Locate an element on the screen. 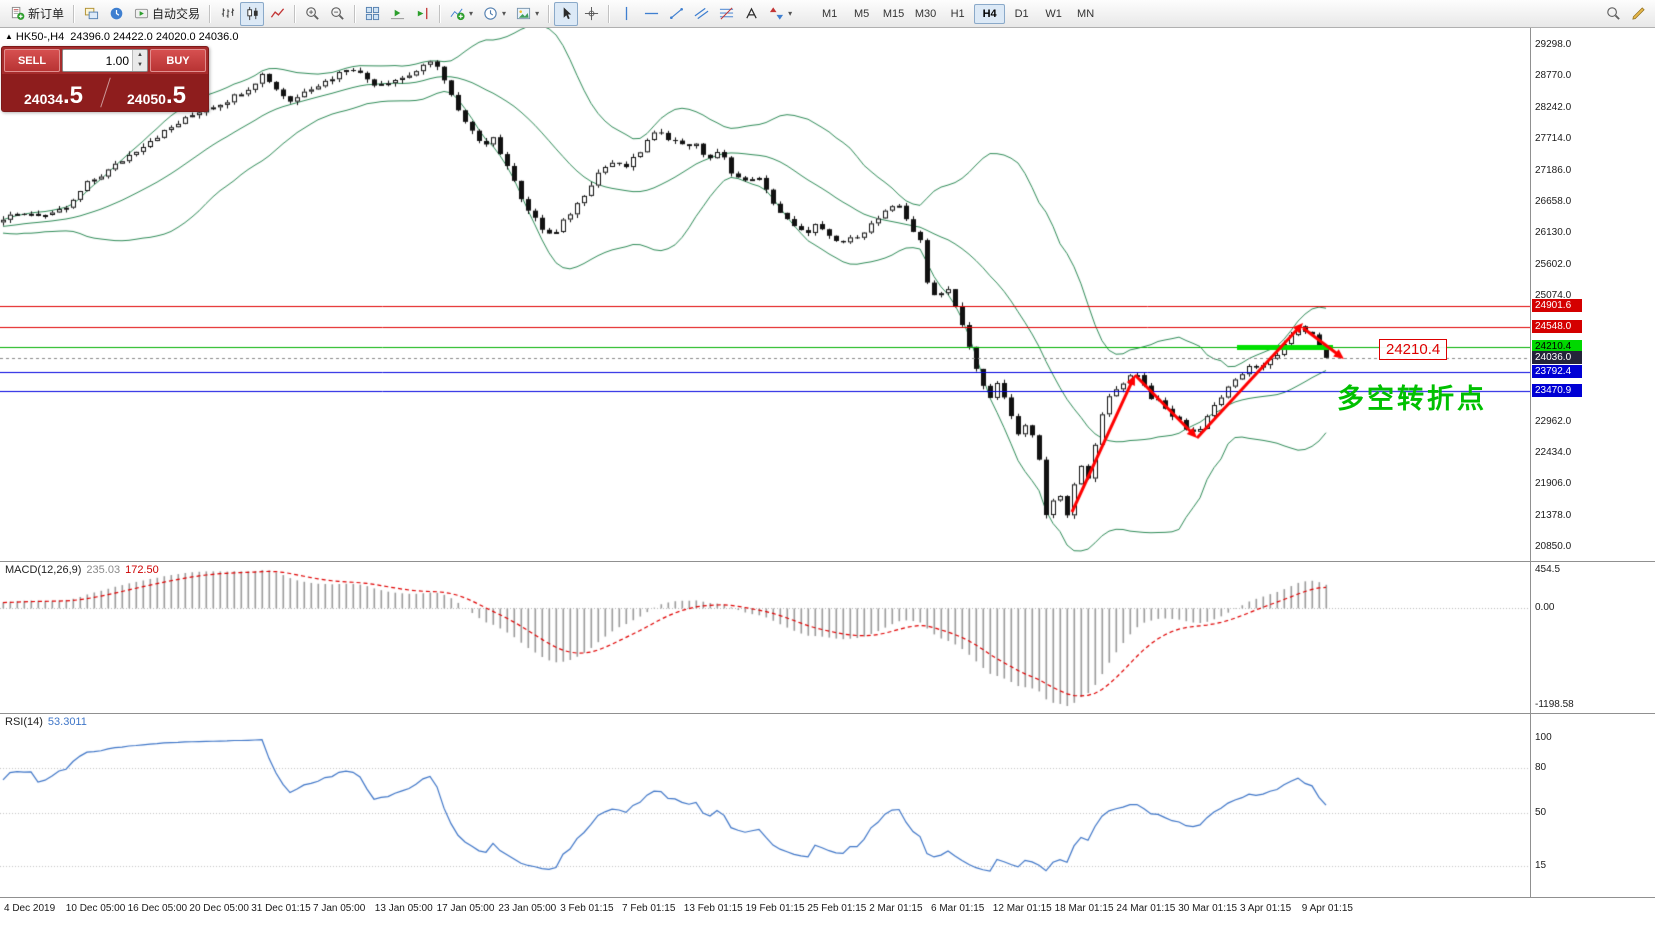 This screenshot has height=950, width=1655. tile-windows-button is located at coordinates (372, 14).